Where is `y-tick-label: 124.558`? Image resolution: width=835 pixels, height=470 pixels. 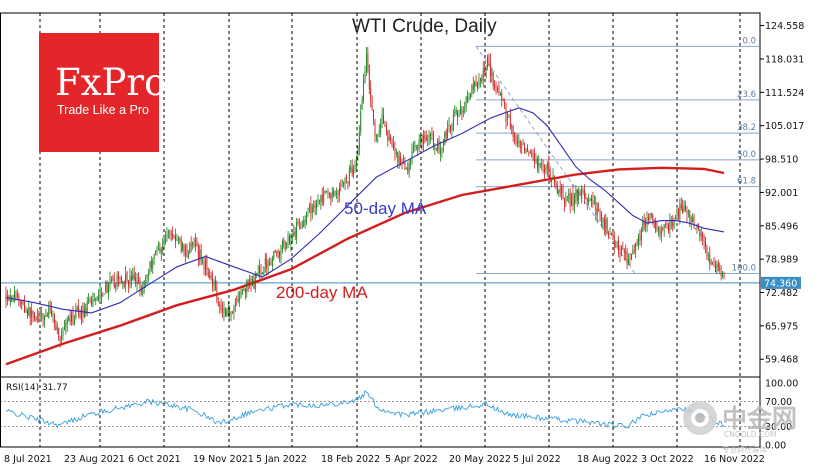
y-tick-label: 124.558 is located at coordinates (784, 26).